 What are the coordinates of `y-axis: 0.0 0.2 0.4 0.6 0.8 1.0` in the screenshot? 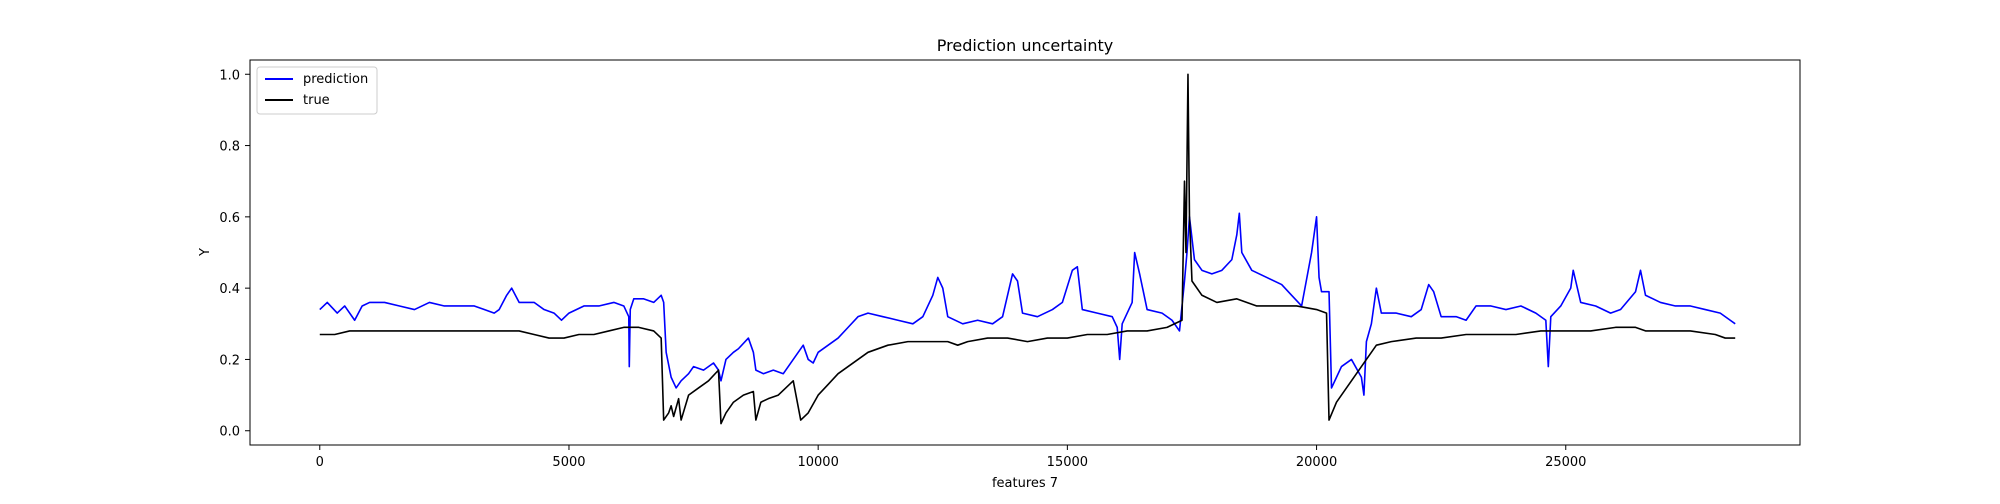 It's located at (234, 254).